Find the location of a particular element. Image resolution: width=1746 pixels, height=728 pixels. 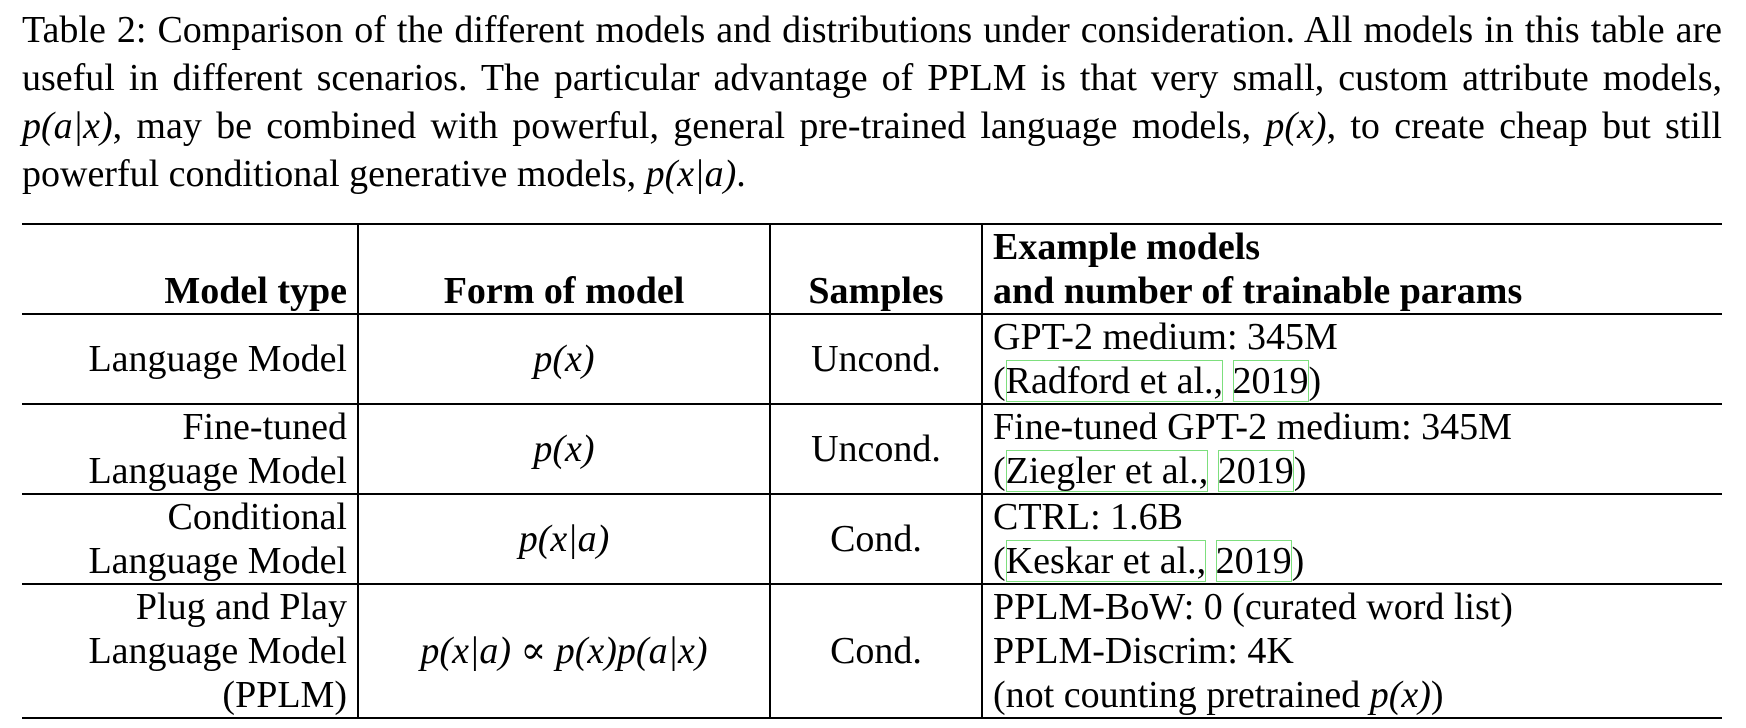

model-type-line: Conditional is located at coordinates (257, 517).